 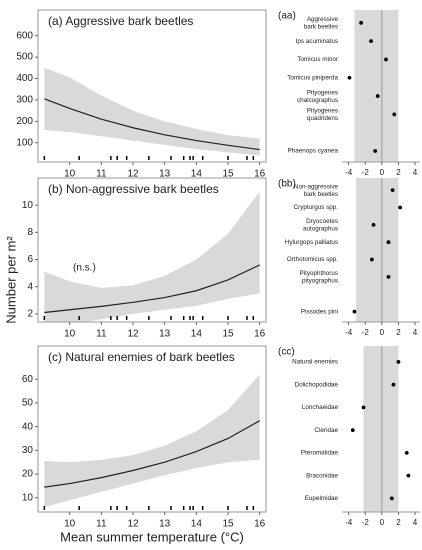 I want to click on y-tick-label: 100, so click(x=24, y=142).